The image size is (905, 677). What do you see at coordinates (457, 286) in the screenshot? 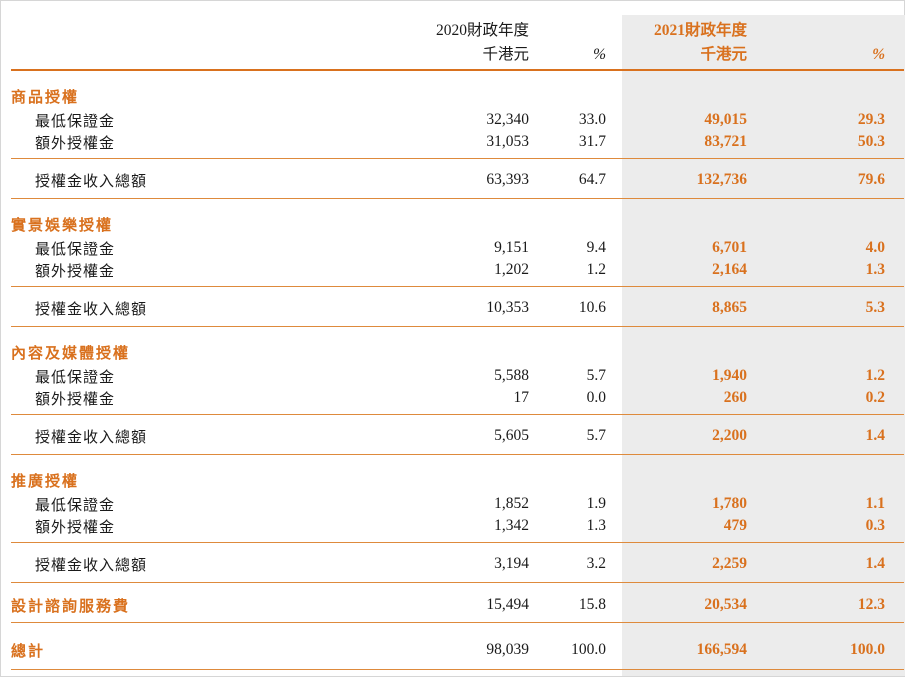
I see `rule-after-location-additional-royalties` at bounding box center [457, 286].